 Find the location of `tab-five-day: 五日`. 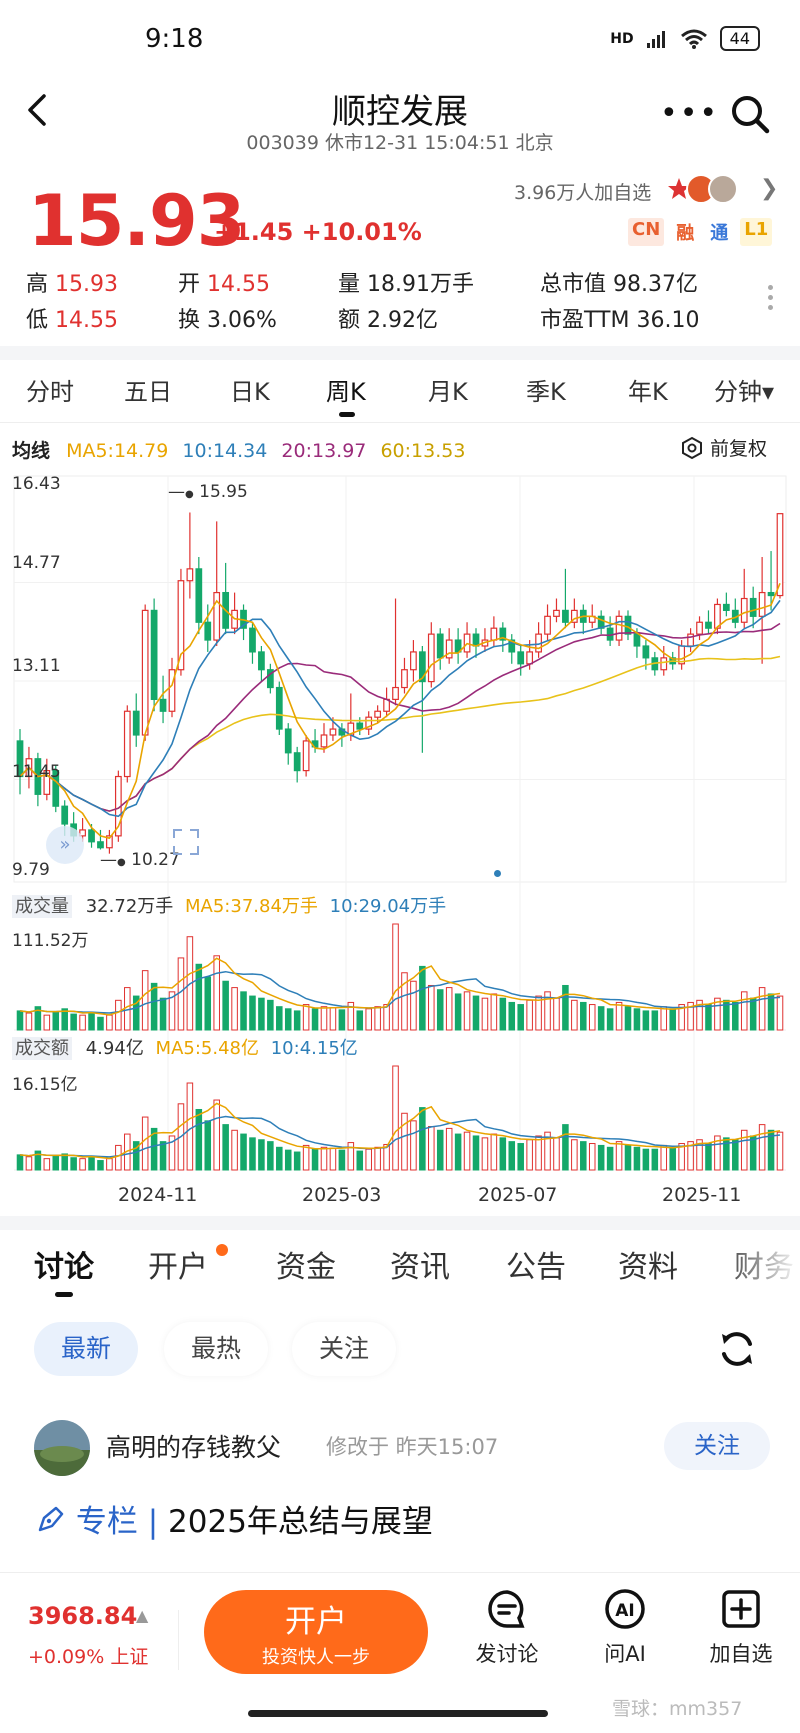

tab-five-day: 五日 is located at coordinates (148, 392).